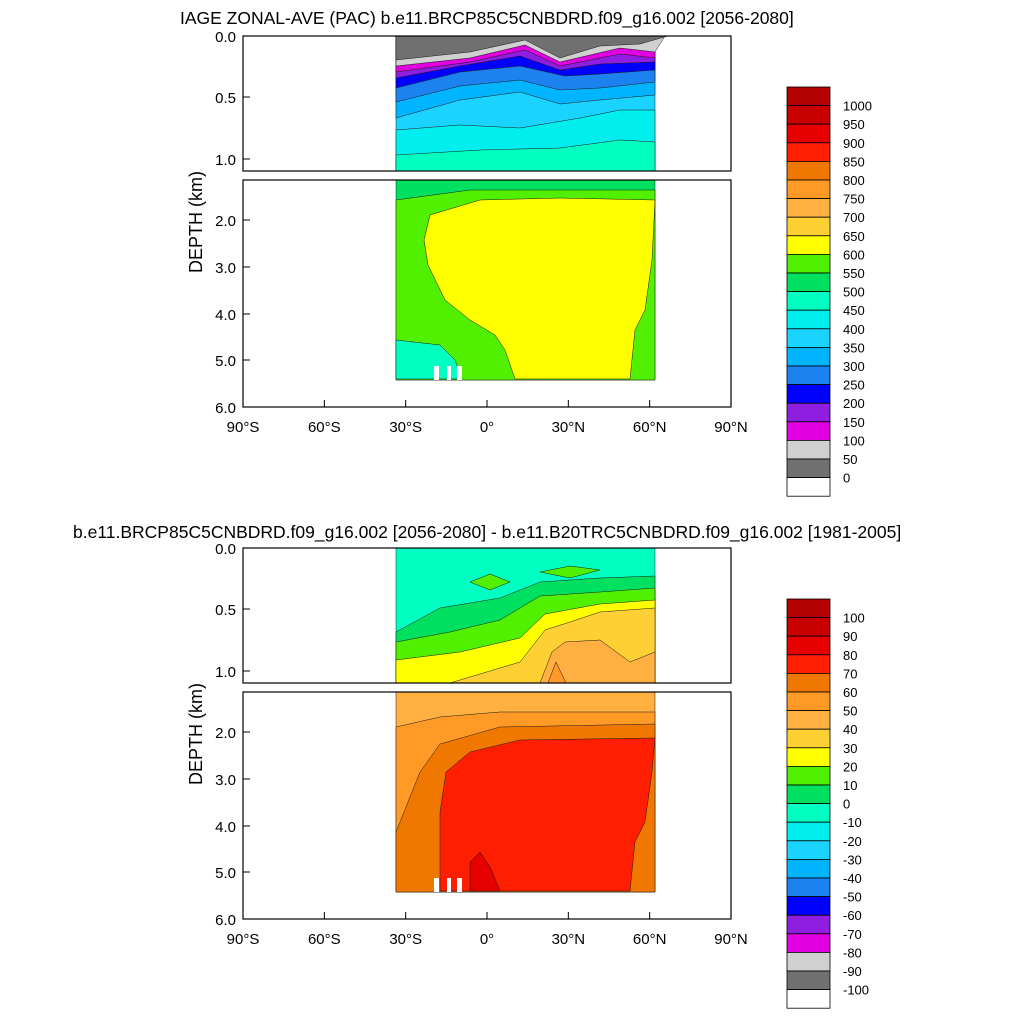 Image resolution: width=1024 pixels, height=1029 pixels. I want to click on colorbar-label: 80, so click(850, 655).